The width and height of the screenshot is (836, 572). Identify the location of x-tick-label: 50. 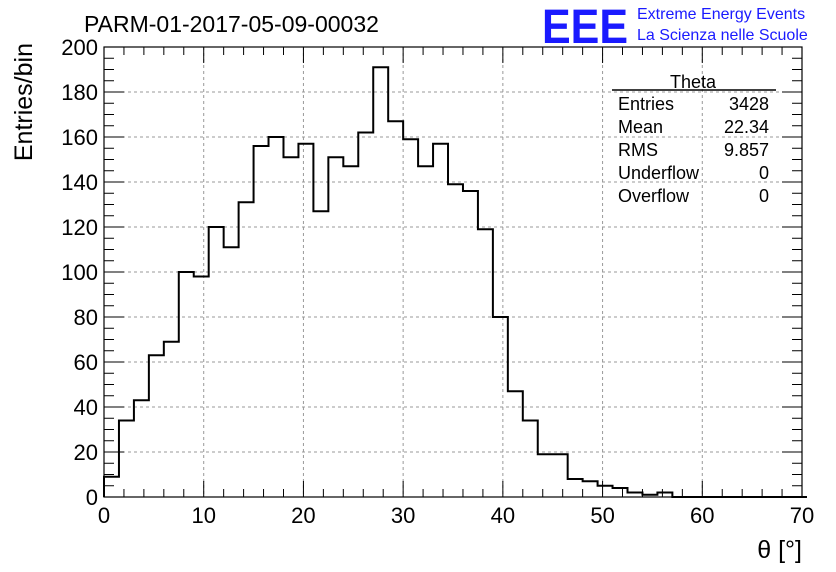
(602, 515).